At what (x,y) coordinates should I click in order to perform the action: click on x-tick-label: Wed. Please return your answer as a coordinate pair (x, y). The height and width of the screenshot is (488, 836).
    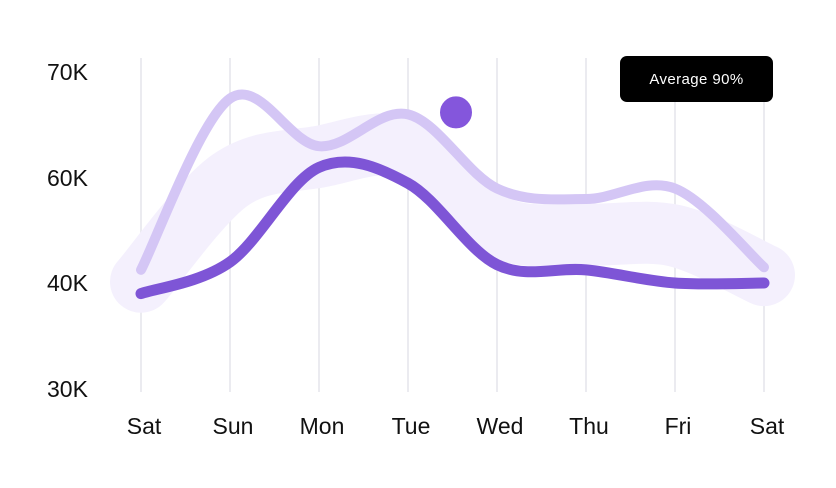
    Looking at the image, I should click on (500, 426).